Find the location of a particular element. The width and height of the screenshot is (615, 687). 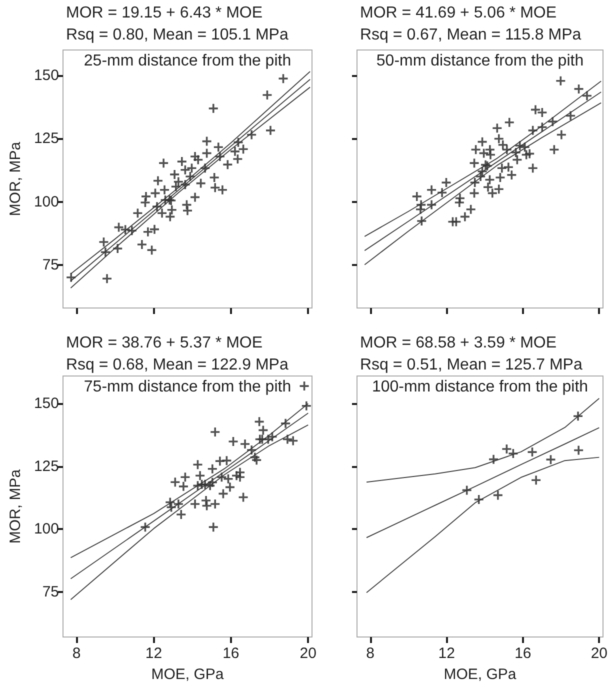

annotation: 25-mm distance from the pith is located at coordinates (188, 61).